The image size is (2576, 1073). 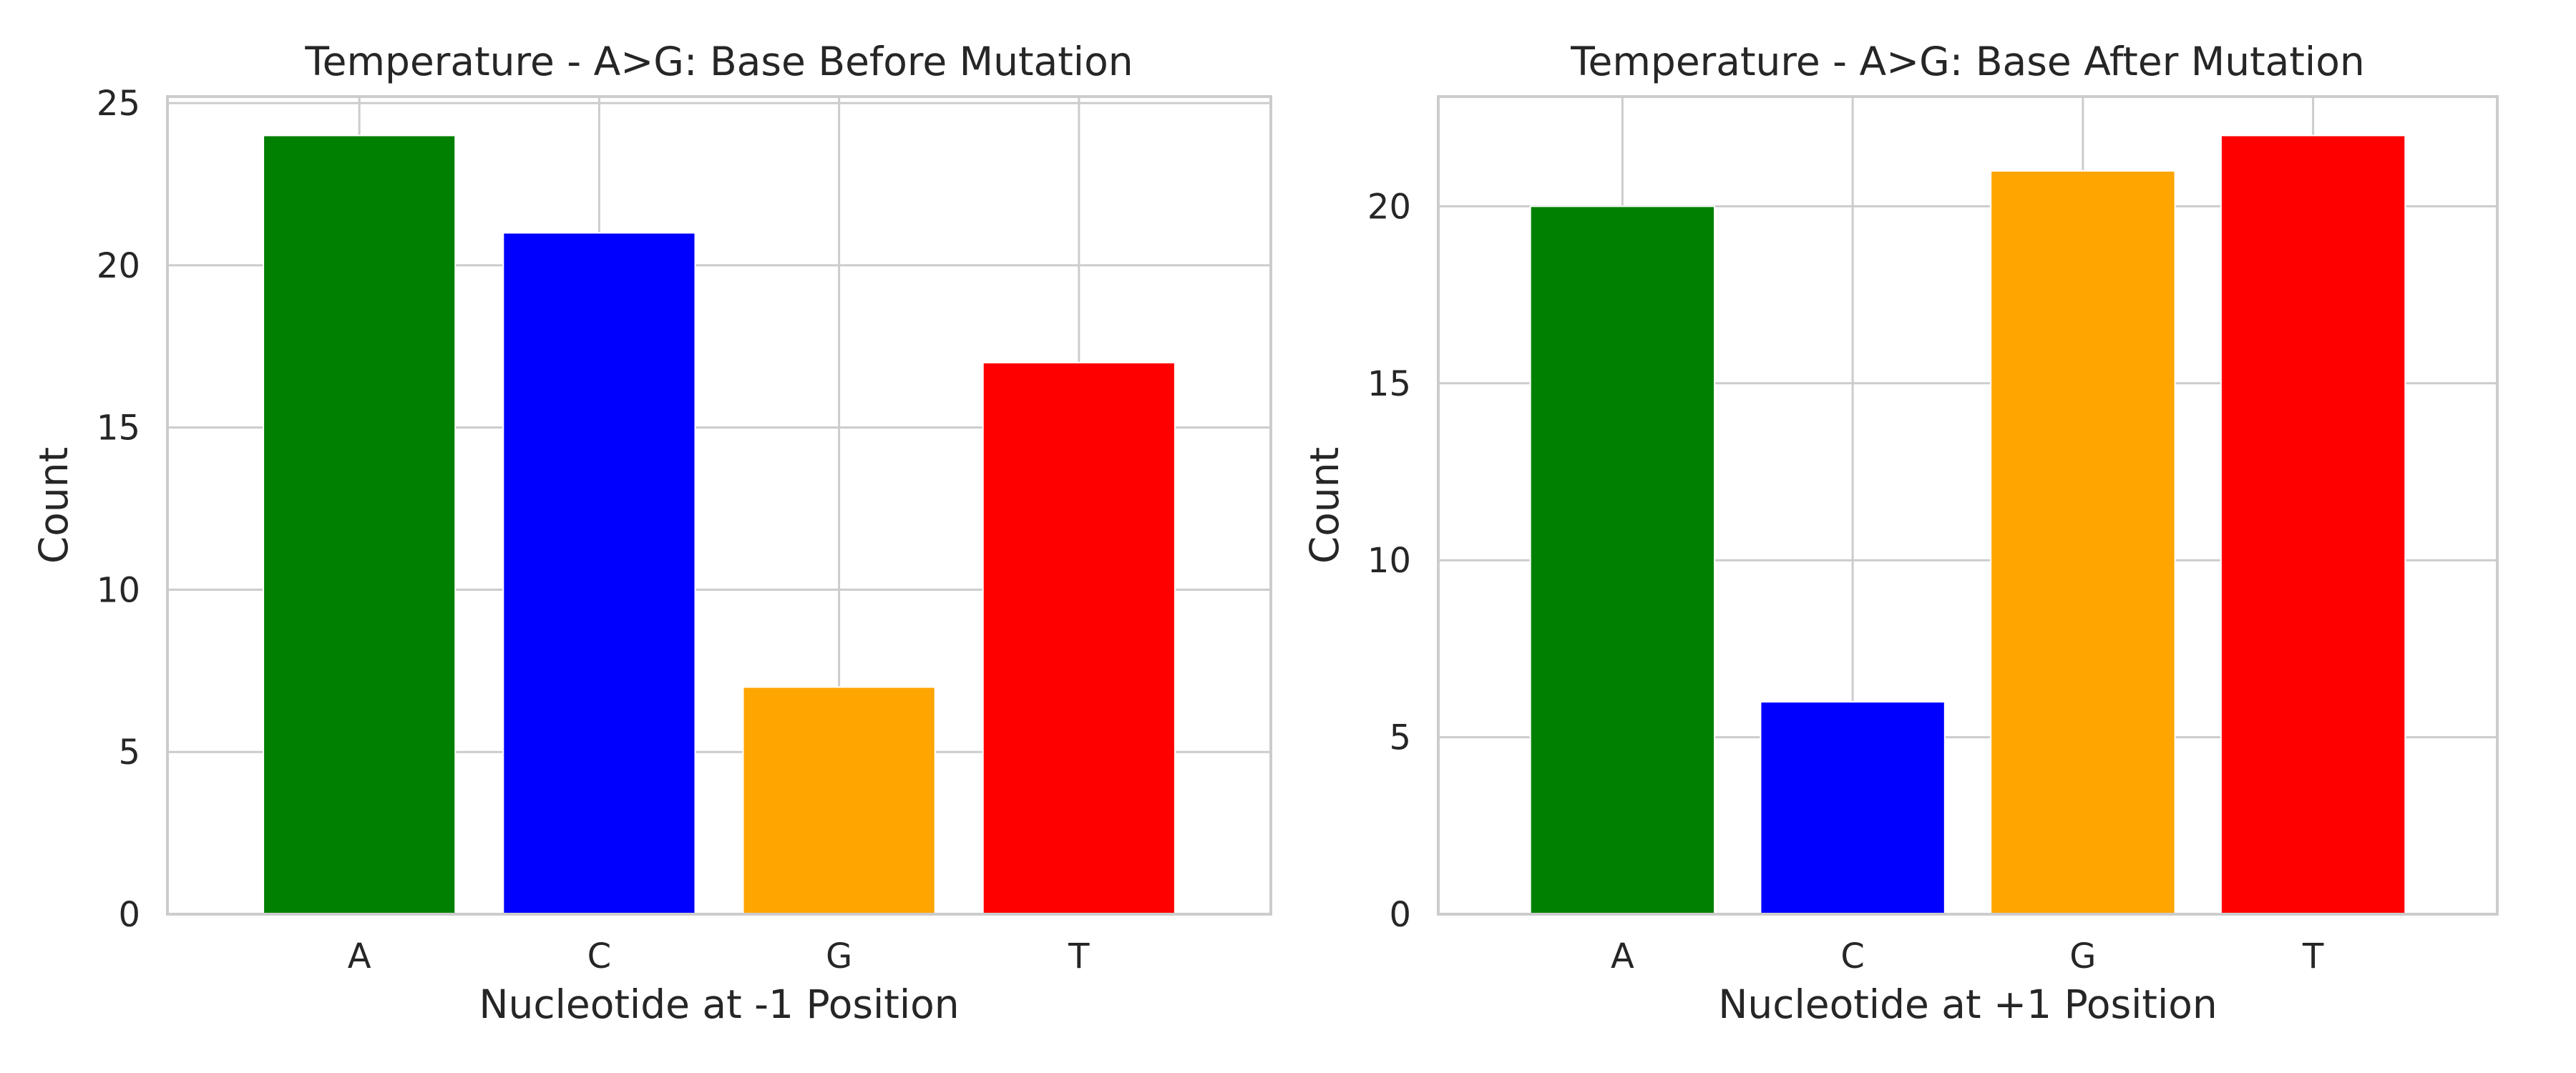 I want to click on y-tick-labels: 0 5 10 15 20, so click(x=1389, y=561).